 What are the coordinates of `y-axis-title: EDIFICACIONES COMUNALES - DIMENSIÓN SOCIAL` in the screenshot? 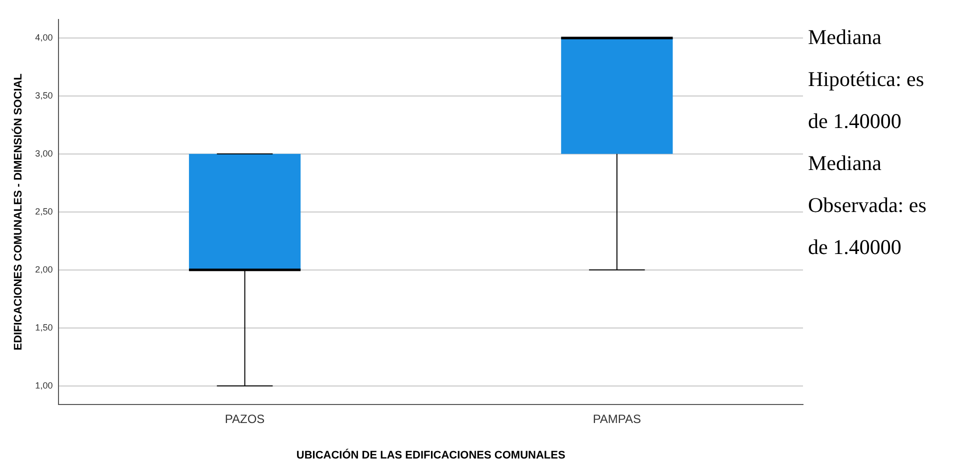 It's located at (18, 211).